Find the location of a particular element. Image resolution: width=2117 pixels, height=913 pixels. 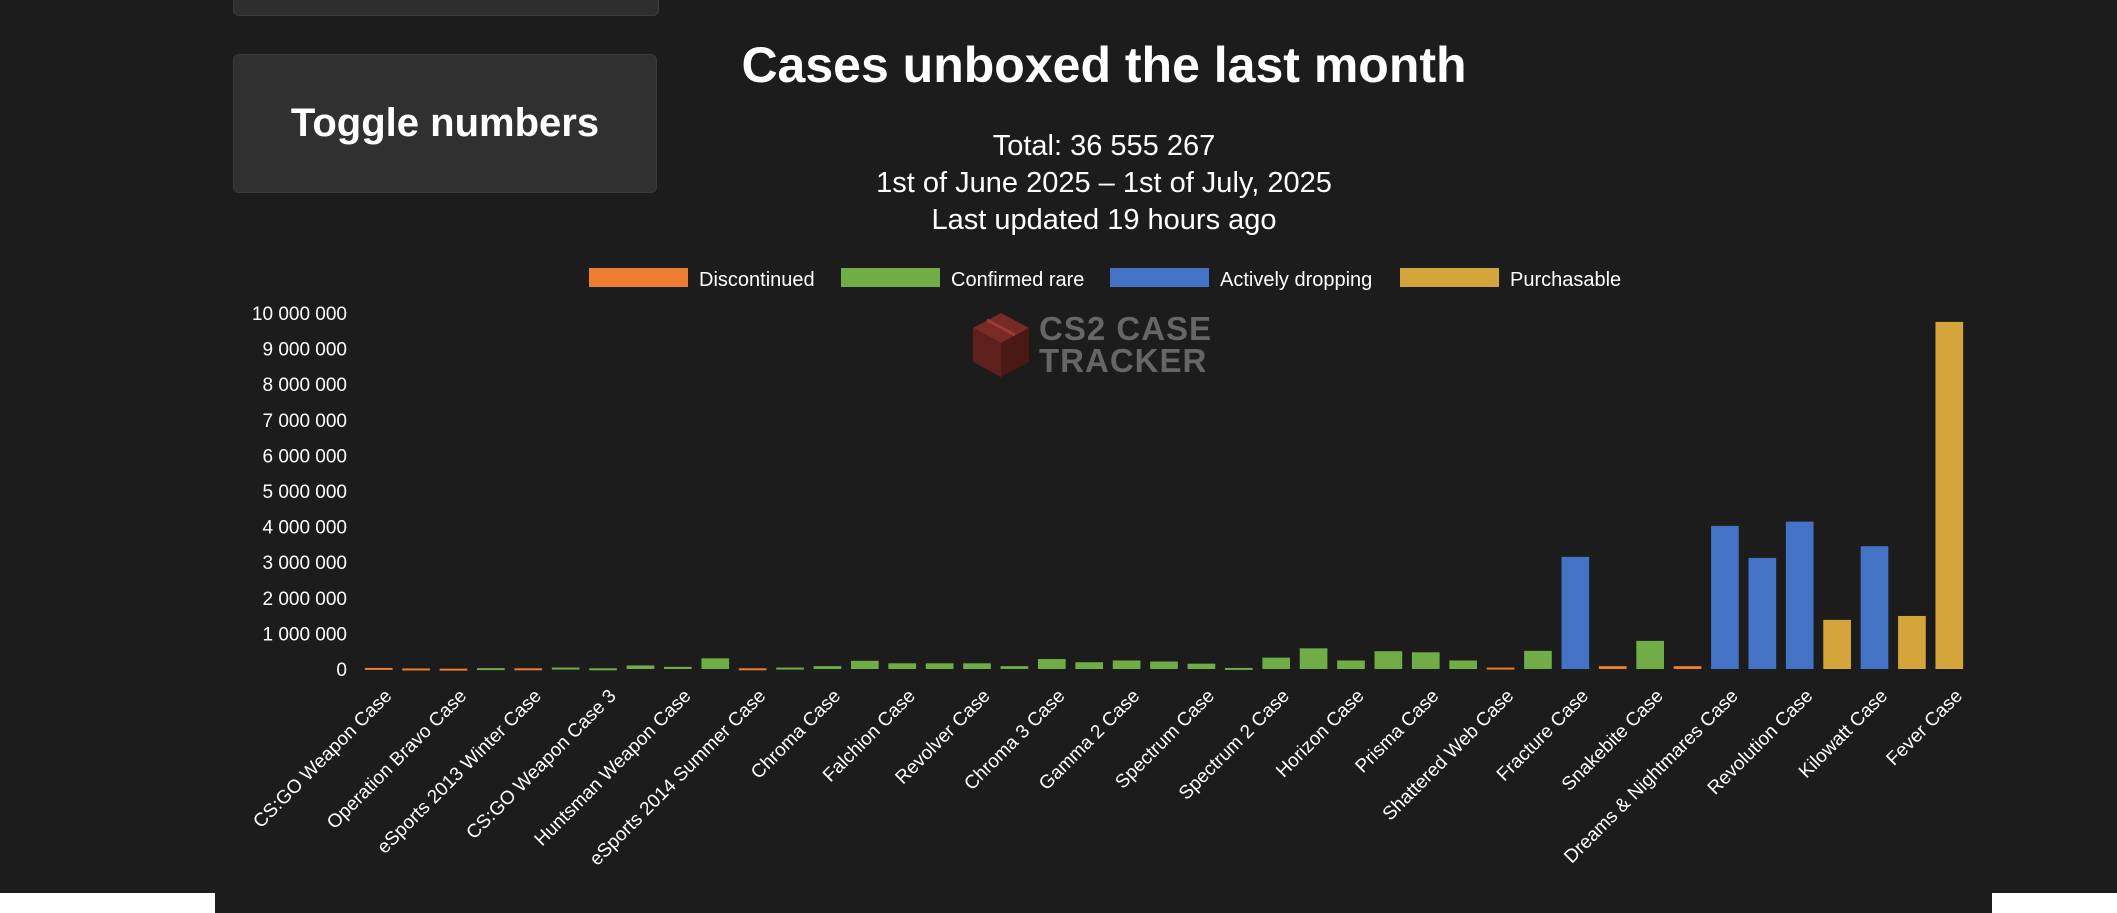

page-title: Cases unboxed the last month is located at coordinates (1104, 65).